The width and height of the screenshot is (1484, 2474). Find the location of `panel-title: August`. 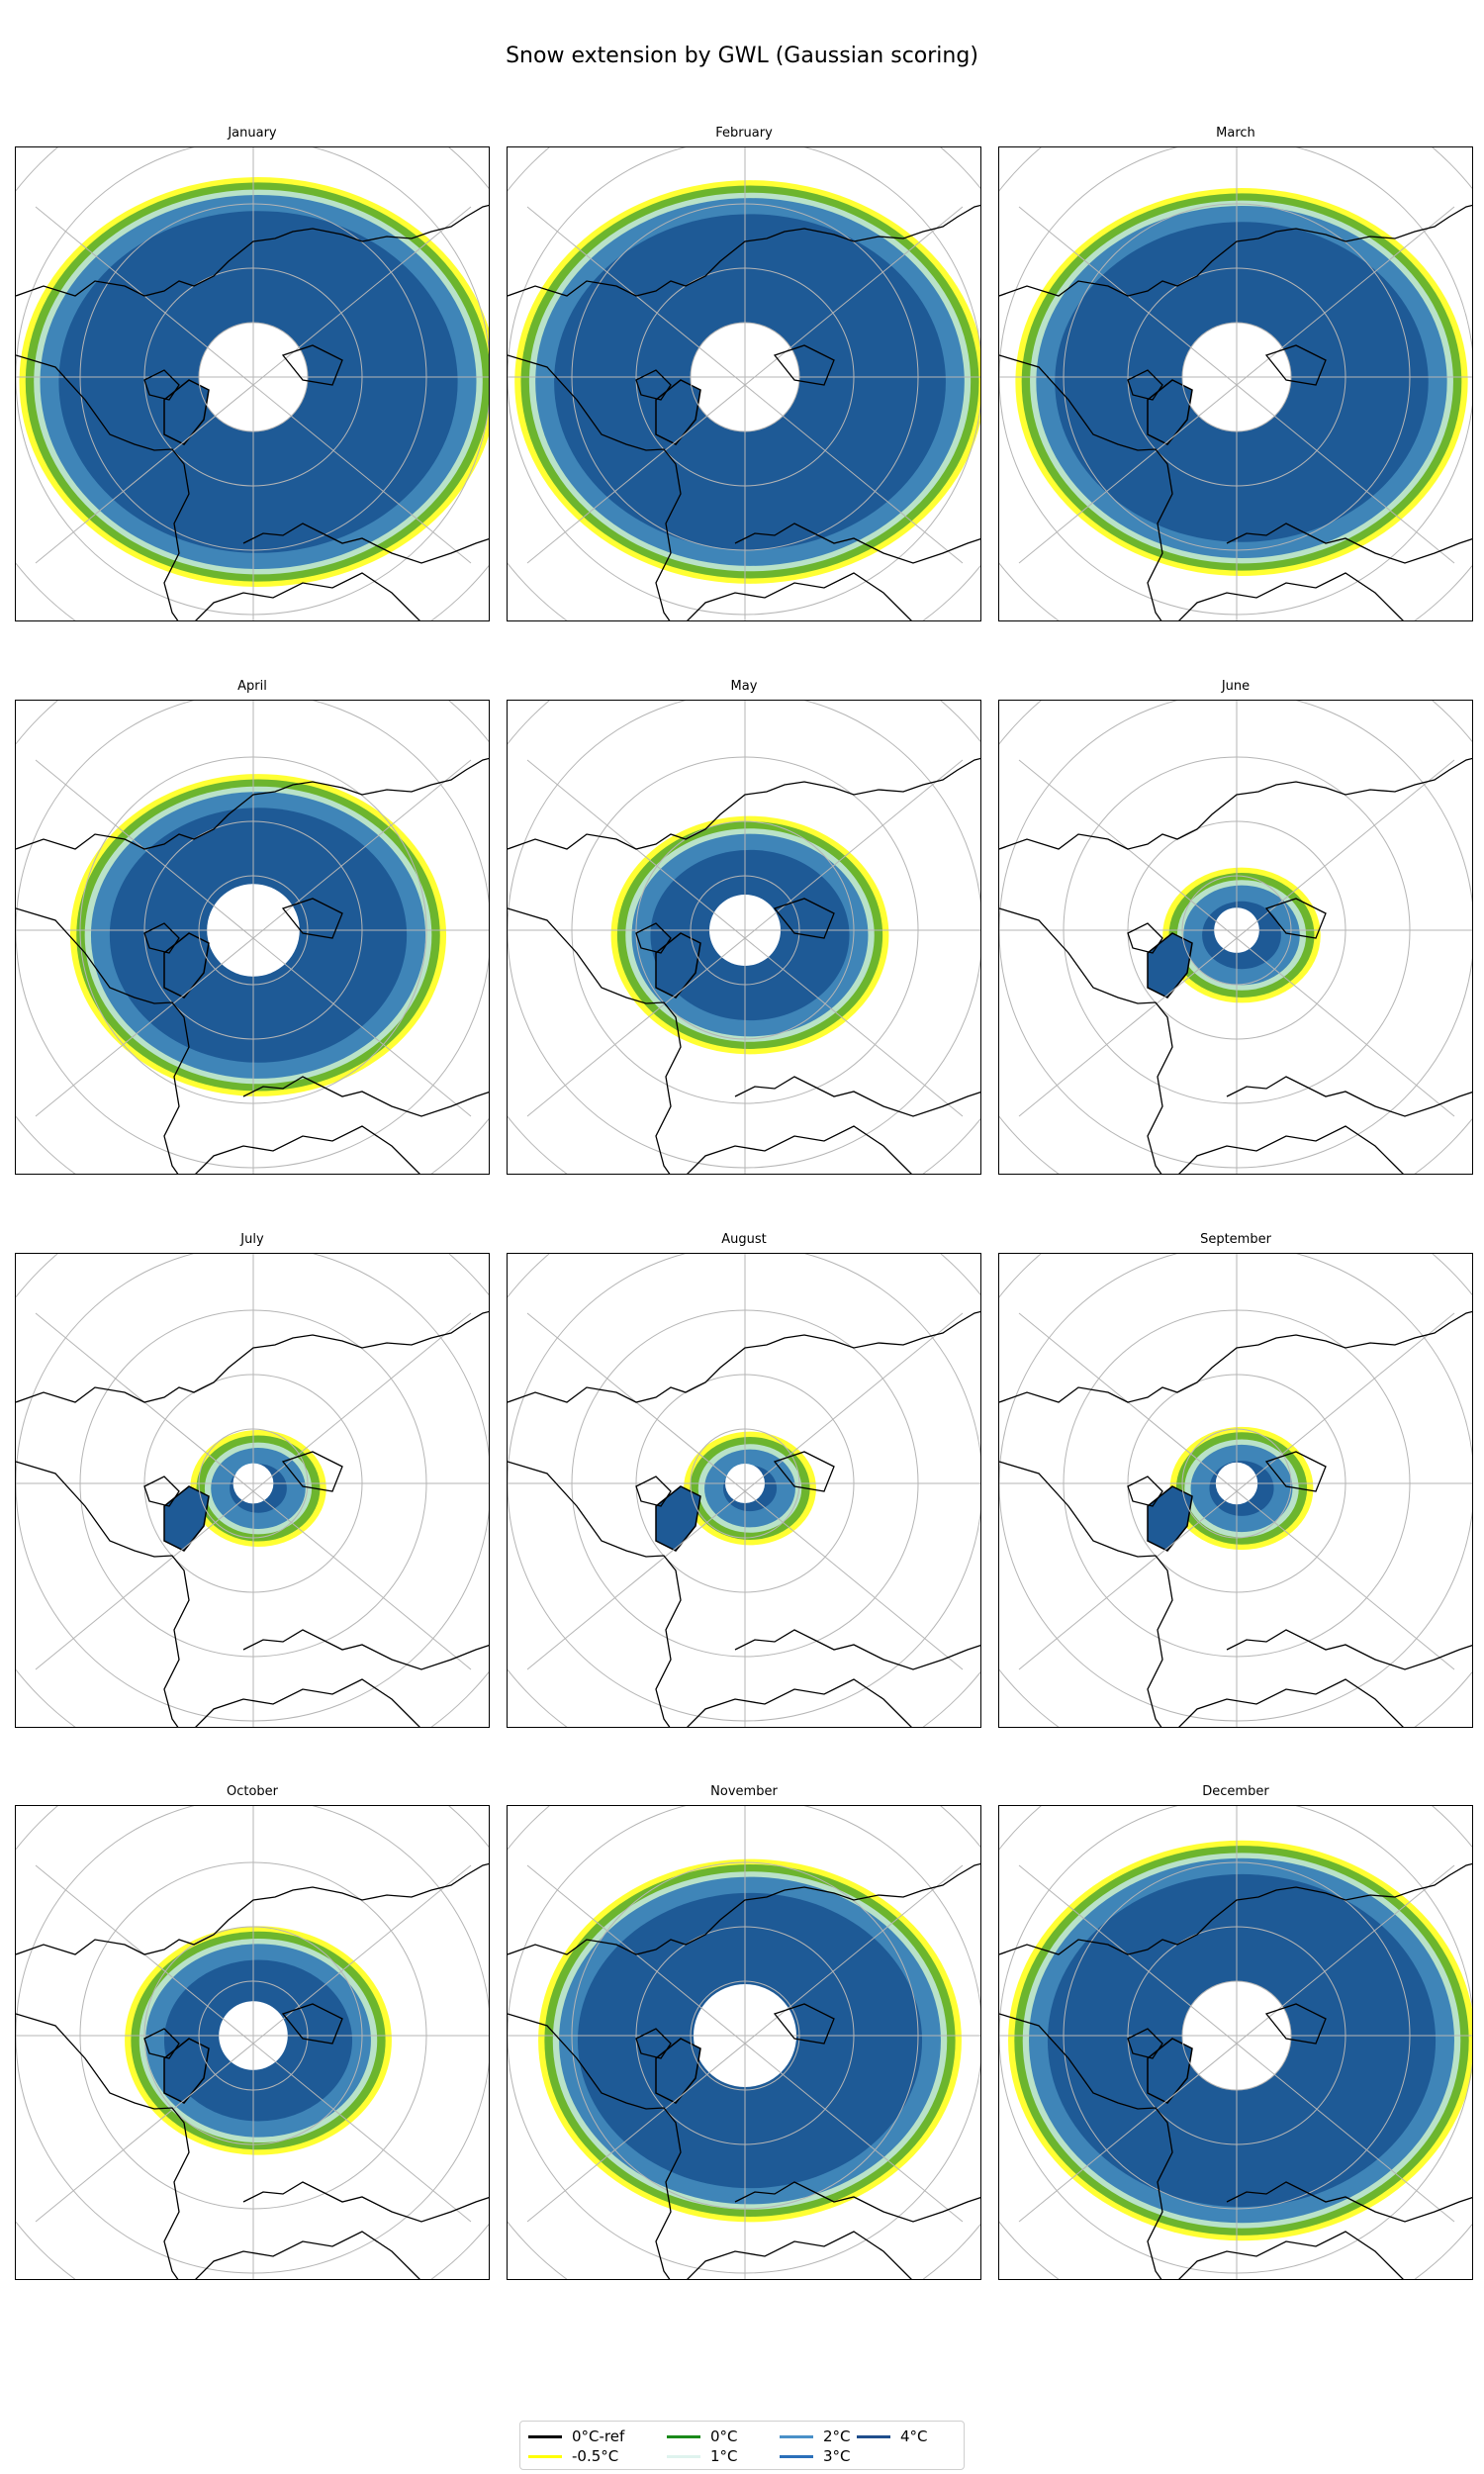

panel-title: August is located at coordinates (744, 1239).